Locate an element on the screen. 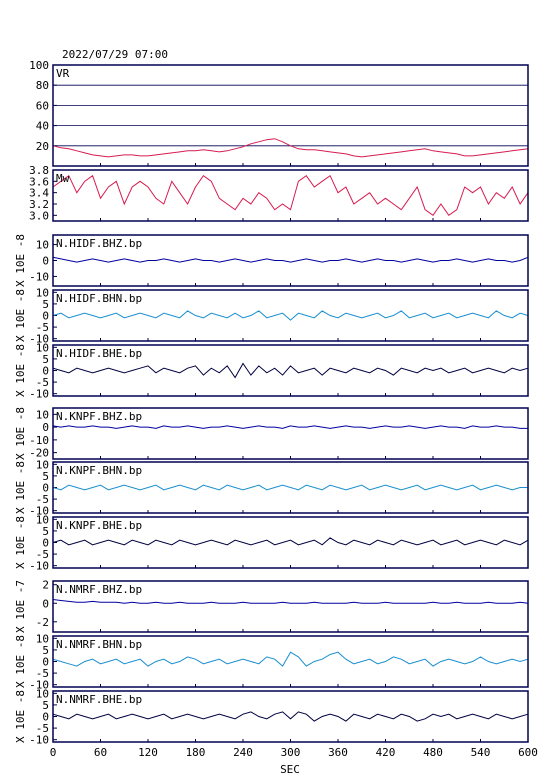 The image size is (554, 781). y-tick-label: 3.8 is located at coordinates (39, 170).